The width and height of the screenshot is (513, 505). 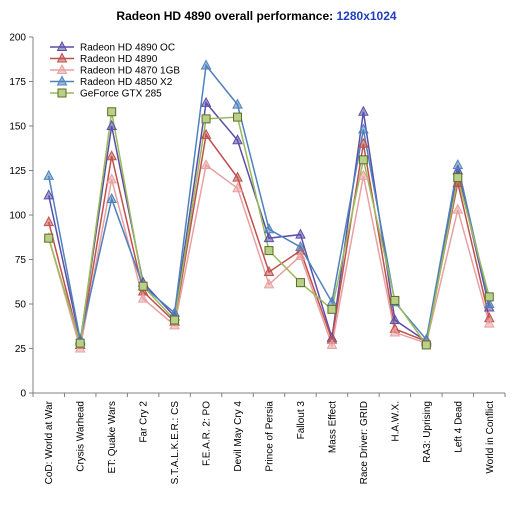 I want to click on legend-label-geforce-gtx-285: GeForce GTX 285, so click(x=121, y=94).